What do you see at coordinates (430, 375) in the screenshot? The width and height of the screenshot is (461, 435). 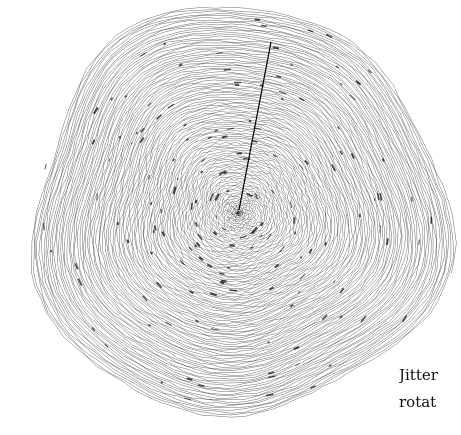 I see `caption-line-1: Jitter` at bounding box center [430, 375].